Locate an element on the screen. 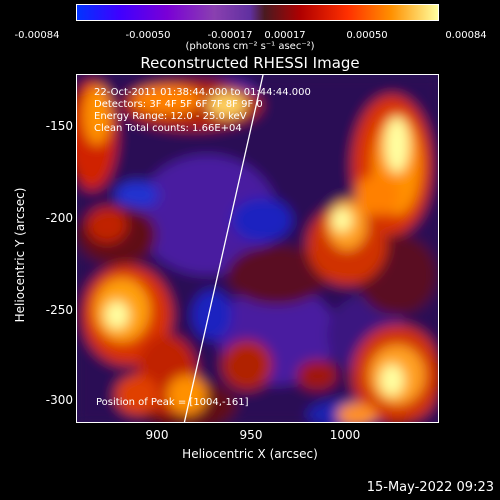  image-title: Reconstructed RHESSI Image is located at coordinates (250, 63).